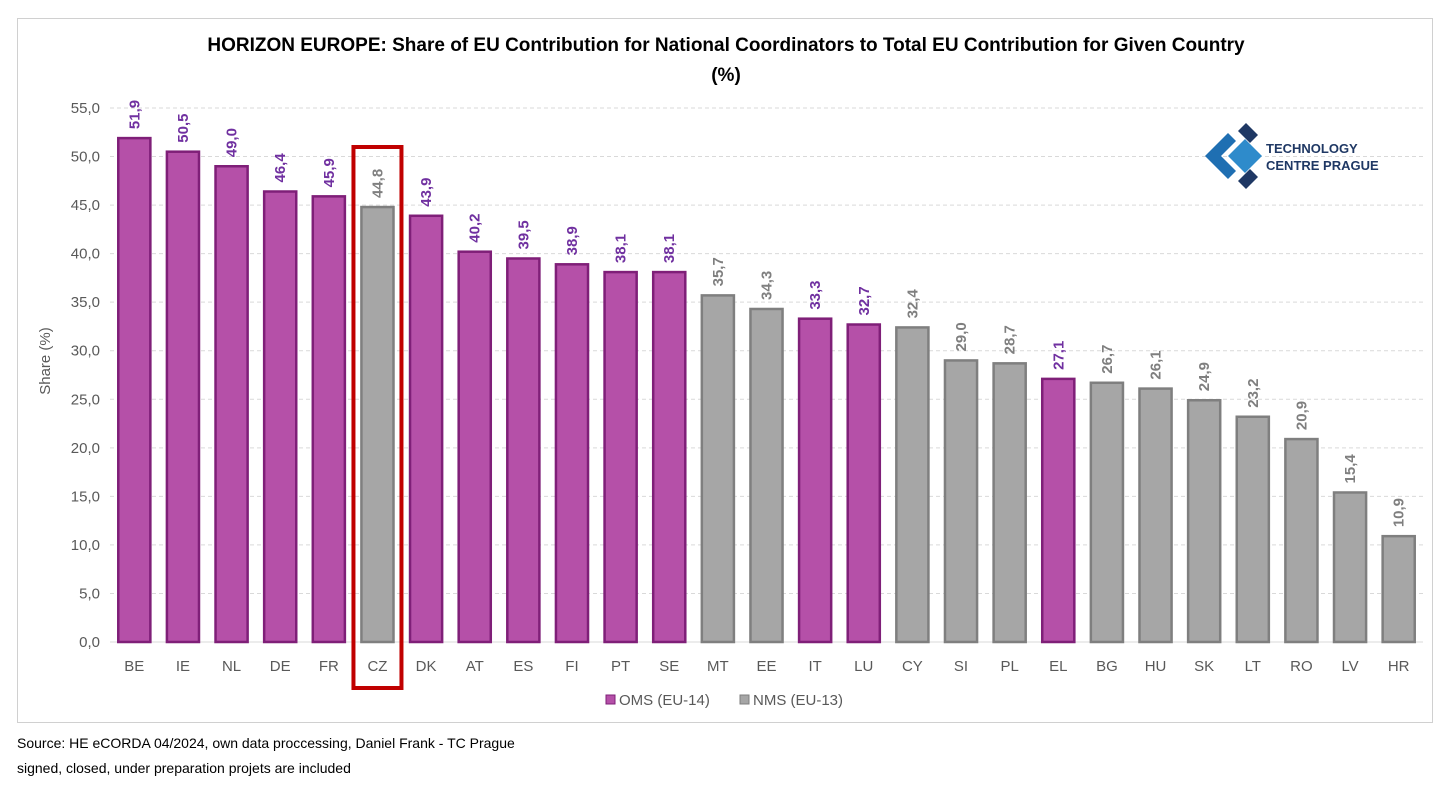  Describe the element at coordinates (85, 399) in the screenshot. I see `y-tick-label: 25,0` at that location.